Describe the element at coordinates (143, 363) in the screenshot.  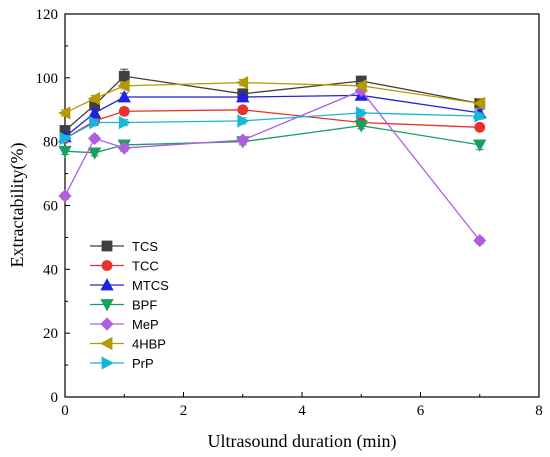
I see `legend-label: PrP` at that location.